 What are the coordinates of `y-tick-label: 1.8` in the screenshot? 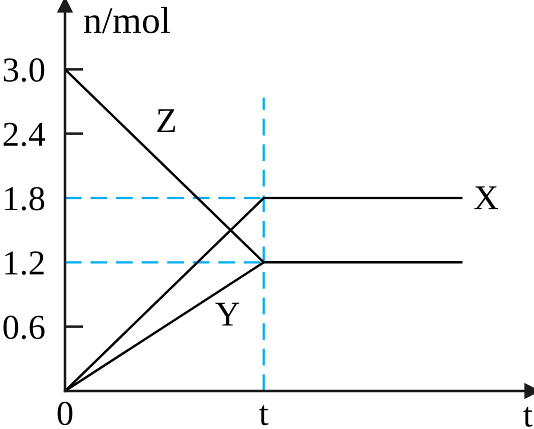 It's located at (24, 198).